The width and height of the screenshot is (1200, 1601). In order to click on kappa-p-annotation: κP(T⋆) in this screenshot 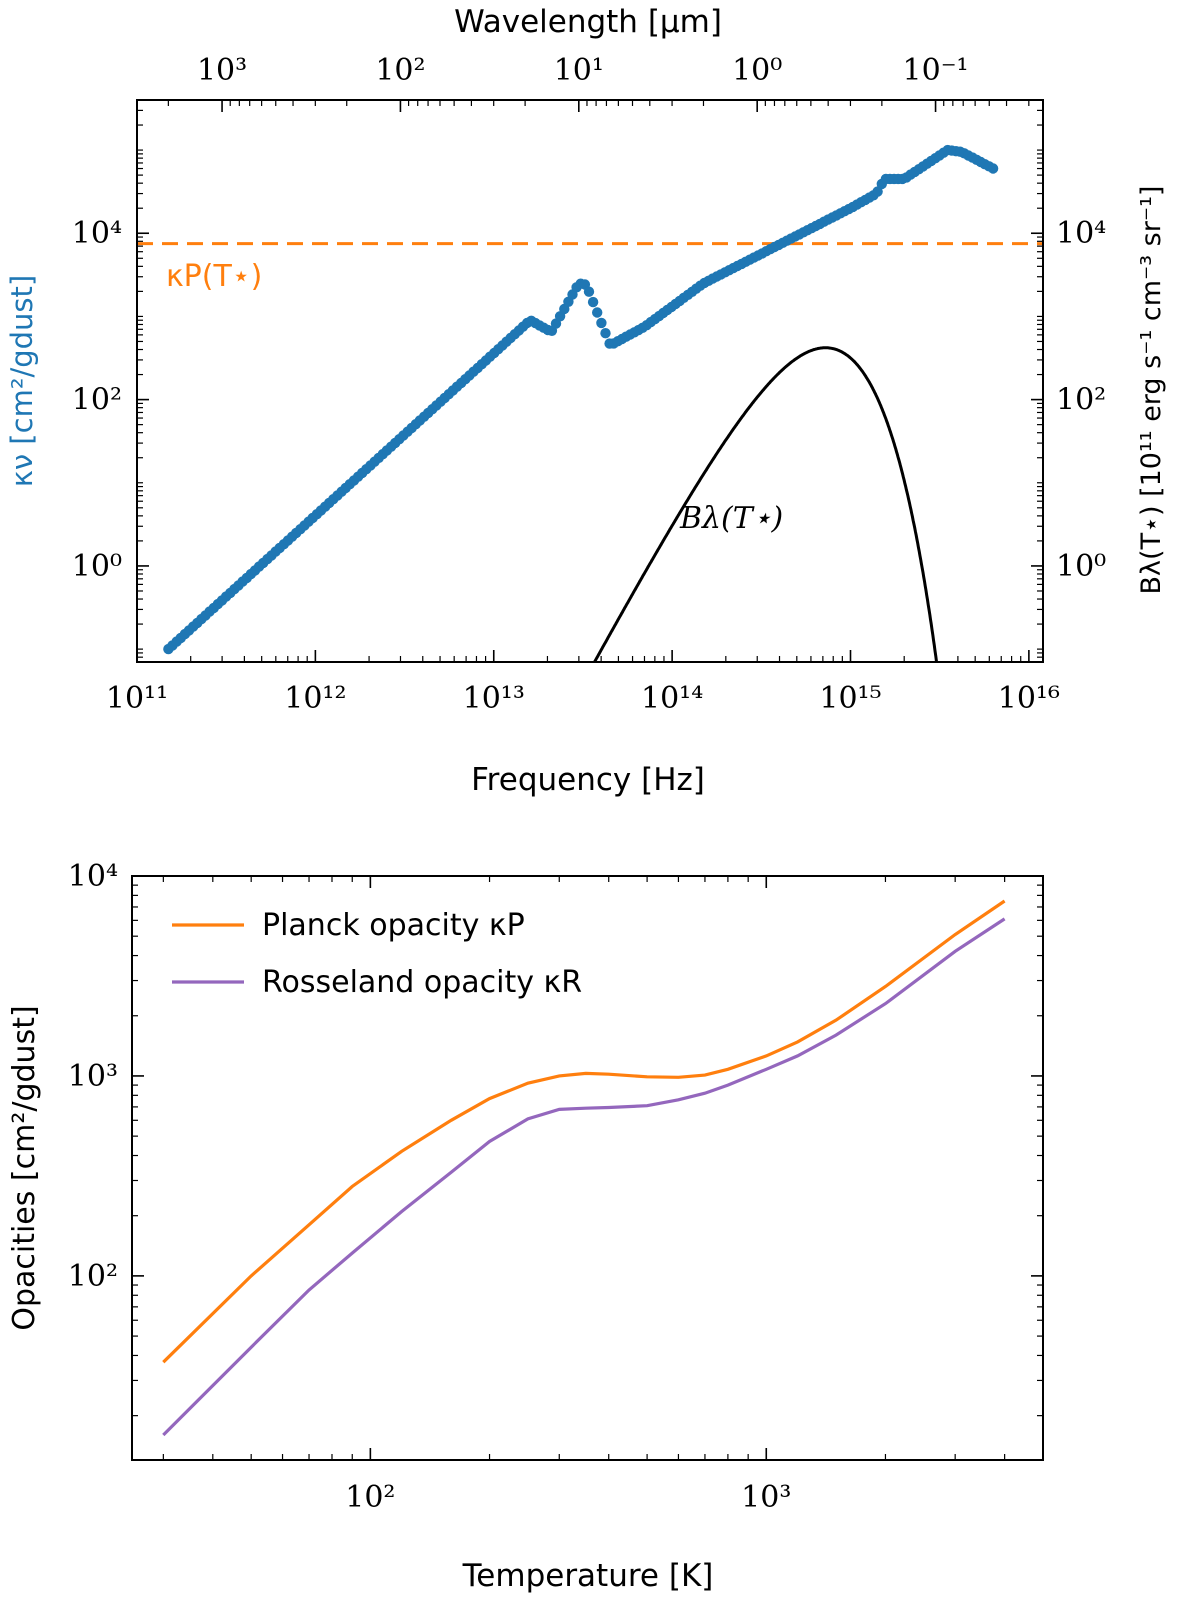, I will do `click(214, 276)`.